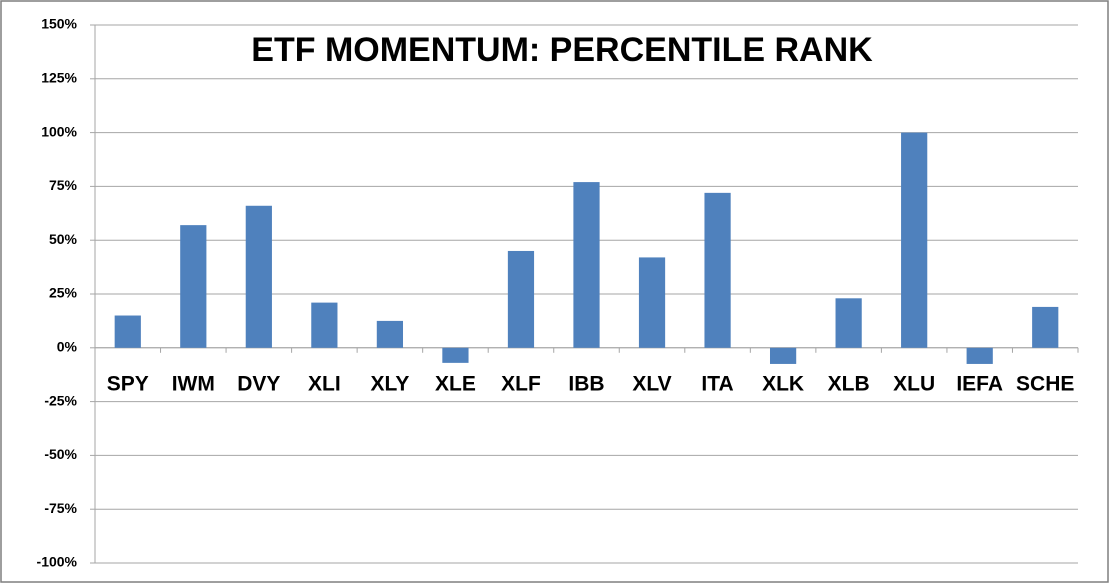 This screenshot has width=1111, height=585. Describe the element at coordinates (128, 383) in the screenshot. I see `x-tick-label: SPY` at that location.